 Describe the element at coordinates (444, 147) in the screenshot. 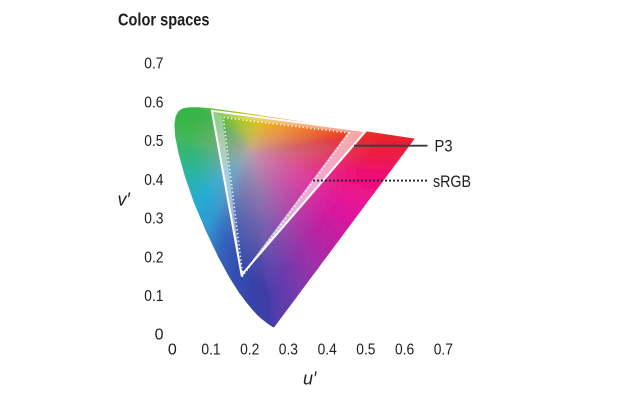

I see `svg-text: P3` at that location.